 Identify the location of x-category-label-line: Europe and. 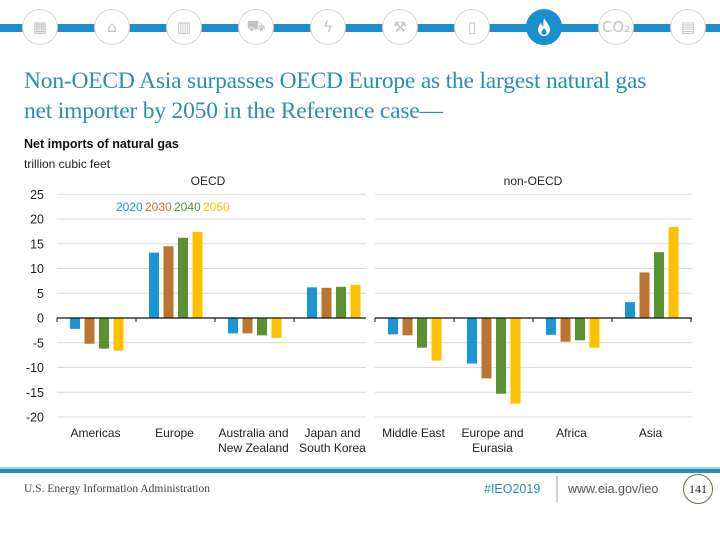
(492, 433).